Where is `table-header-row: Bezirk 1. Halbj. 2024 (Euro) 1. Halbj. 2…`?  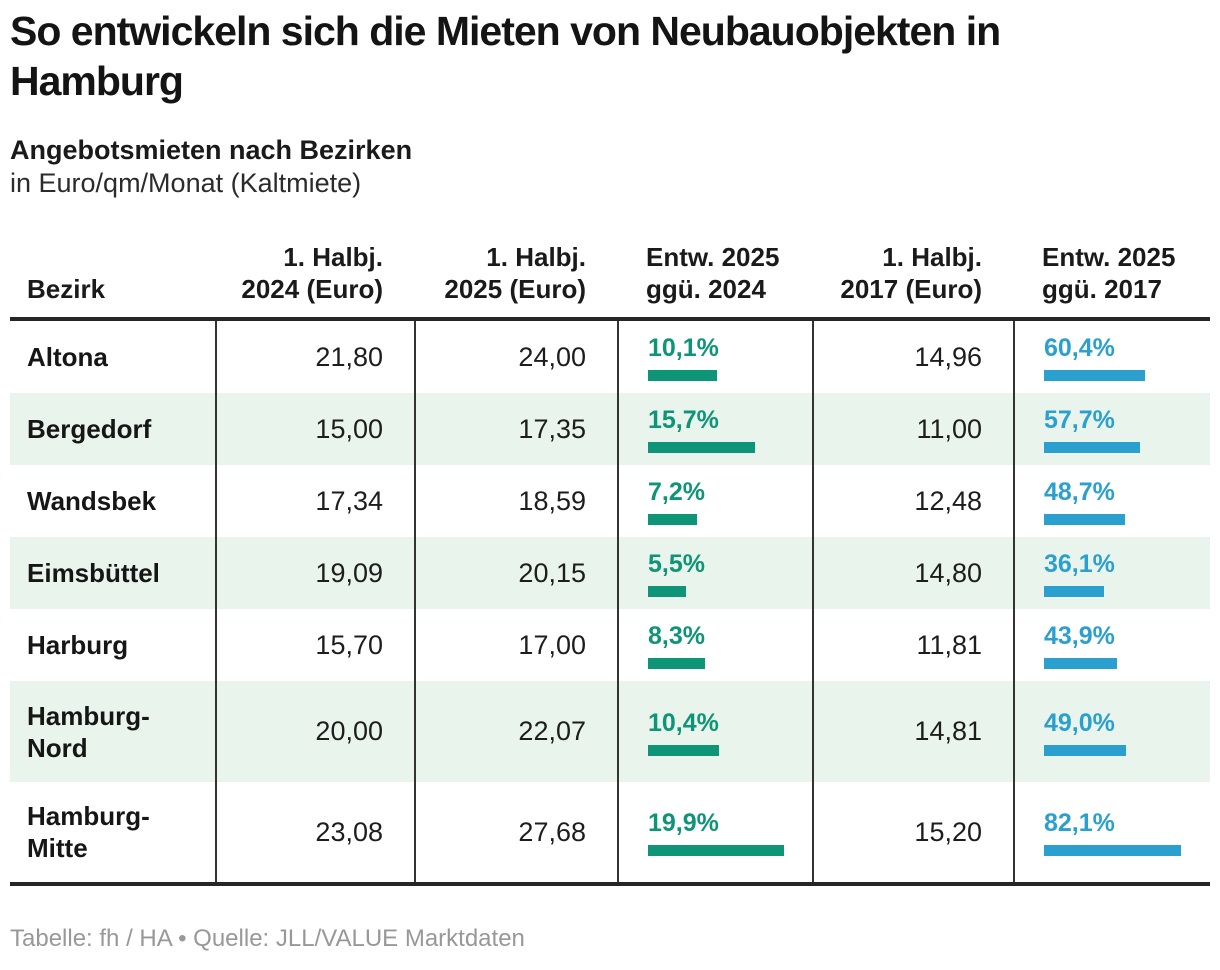 table-header-row: Bezirk 1. Halbj. 2024 (Euro) 1. Halbj. 2… is located at coordinates (610, 275).